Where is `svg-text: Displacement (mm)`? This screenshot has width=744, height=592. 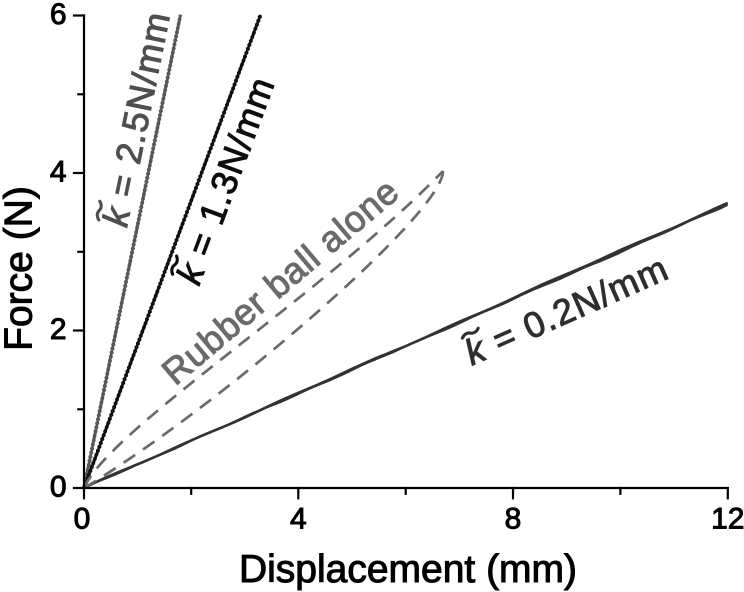 svg-text: Displacement (mm) is located at coordinates (408, 569).